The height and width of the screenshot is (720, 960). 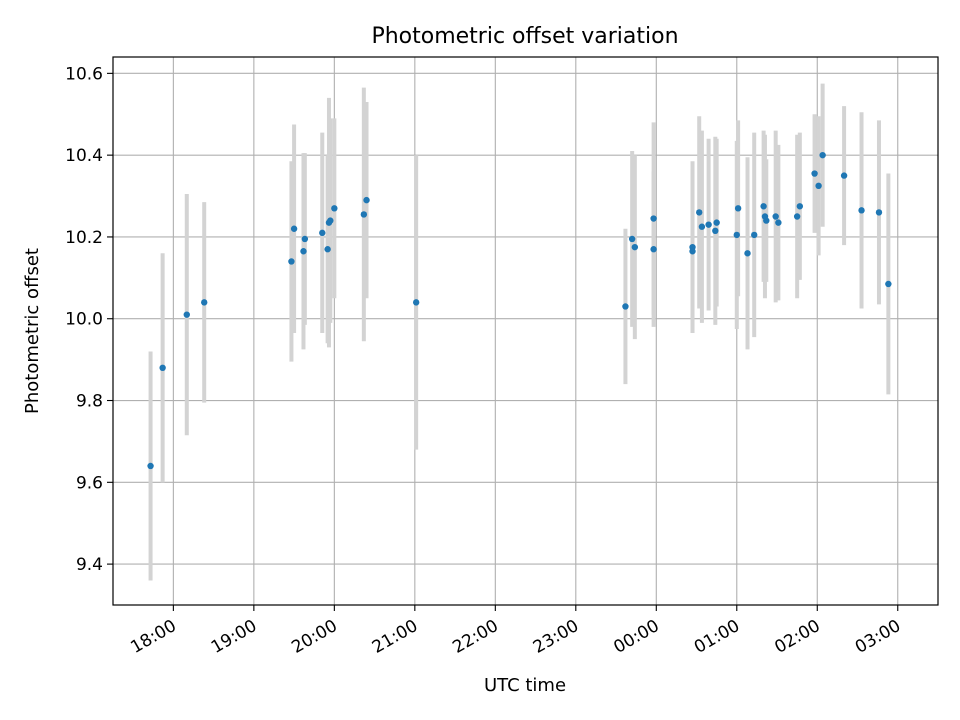 I want to click on y-tick-label: 10.2, so click(x=84, y=238).